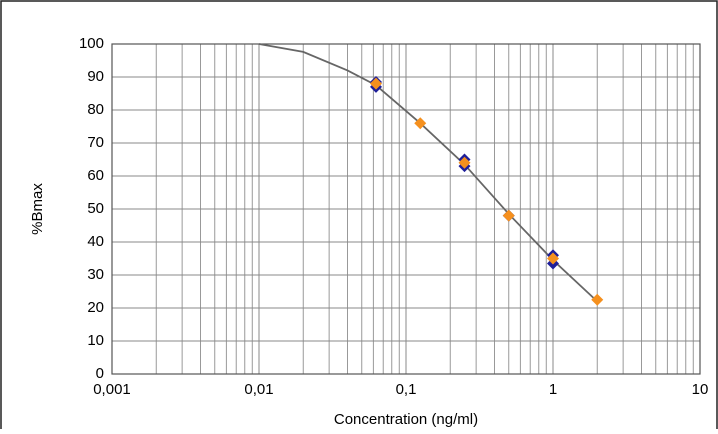 The width and height of the screenshot is (718, 434). I want to click on y-axis-label: %Bmax, so click(37, 209).